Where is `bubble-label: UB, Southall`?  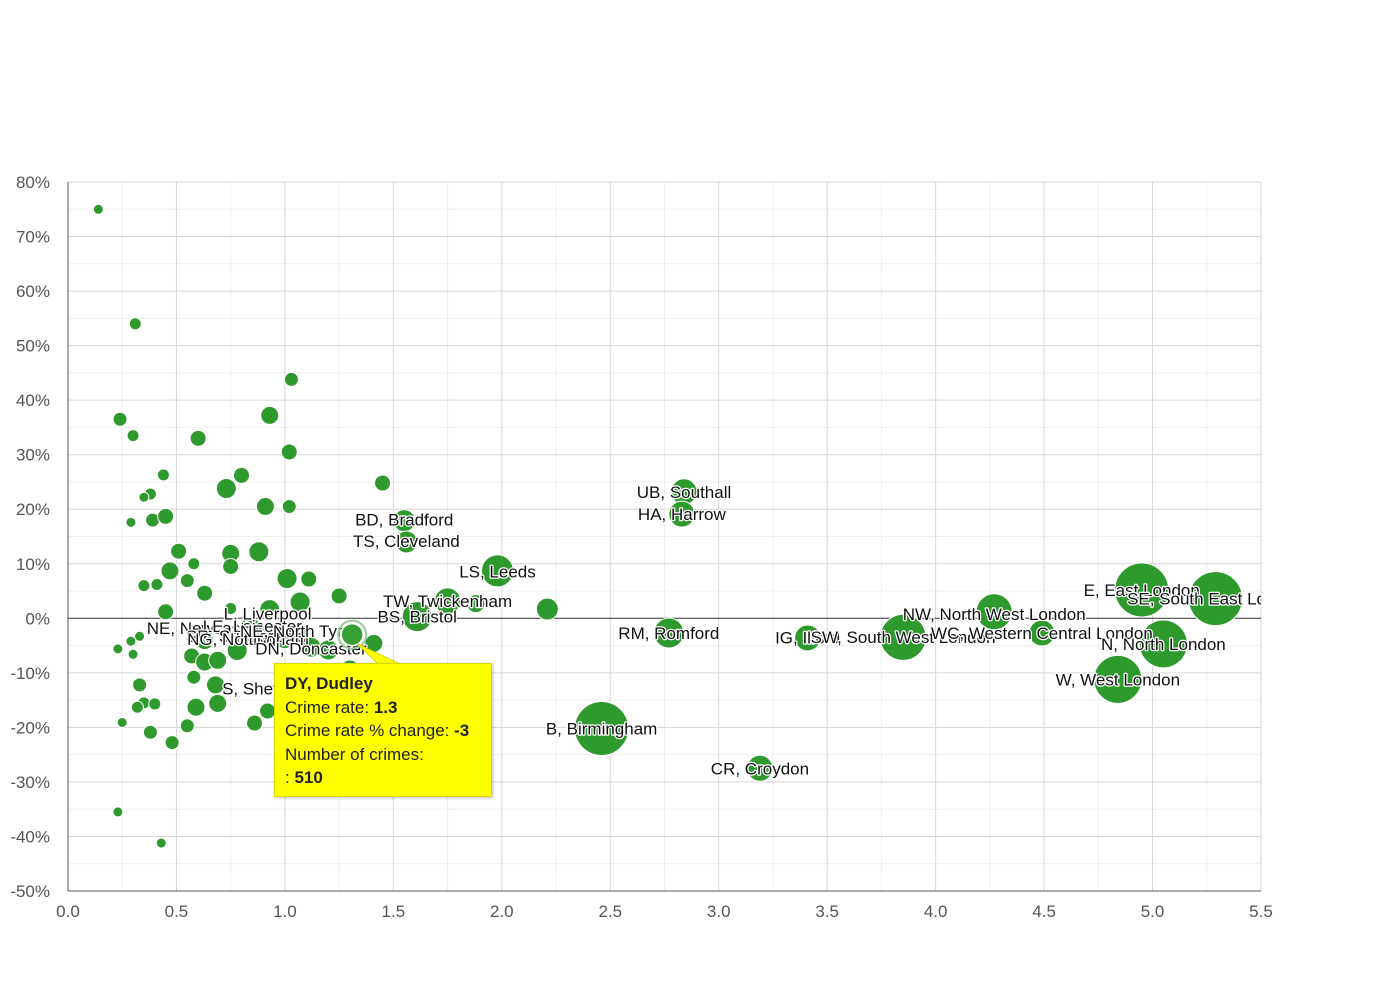 bubble-label: UB, Southall is located at coordinates (684, 492).